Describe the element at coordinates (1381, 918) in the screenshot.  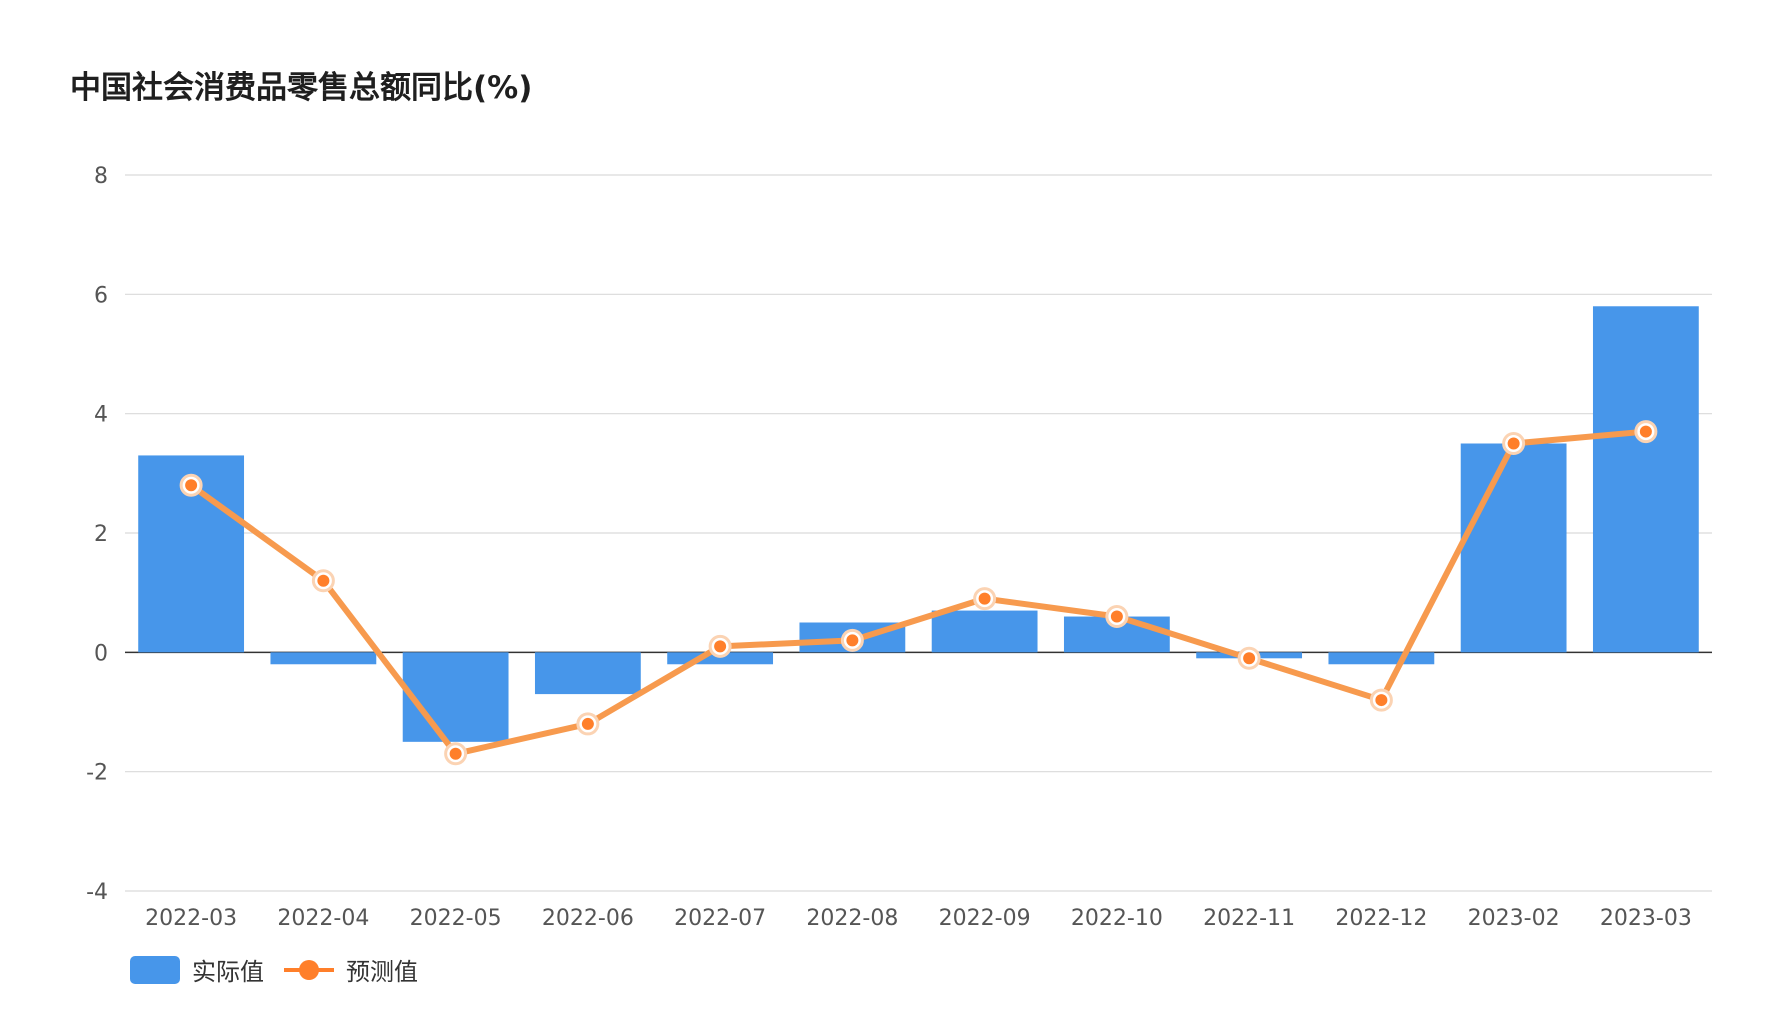
I see `x-tick-label: 2022-12` at that location.